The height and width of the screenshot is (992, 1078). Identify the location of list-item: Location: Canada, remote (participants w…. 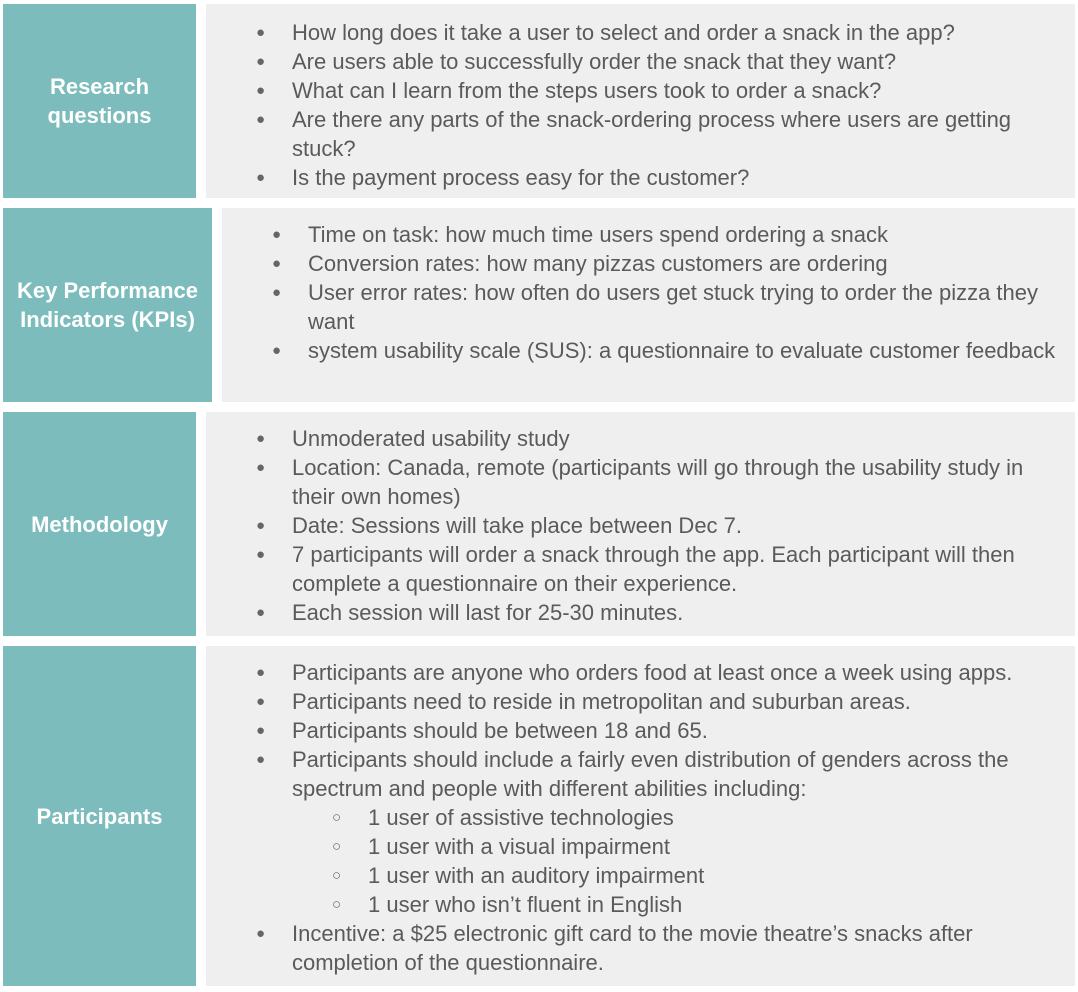
(663, 482).